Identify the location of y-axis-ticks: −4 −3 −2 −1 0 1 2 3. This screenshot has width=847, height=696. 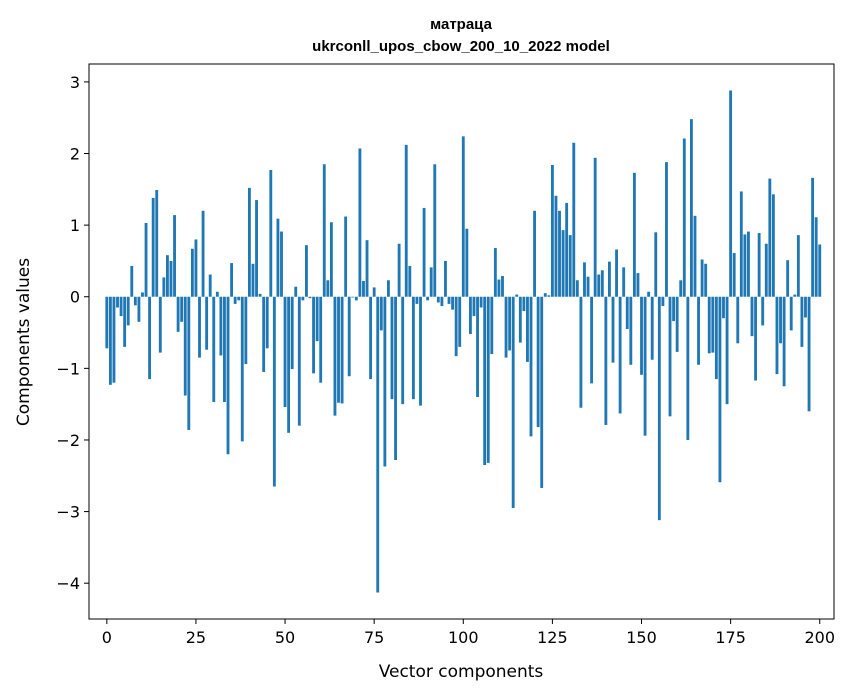
(72, 333).